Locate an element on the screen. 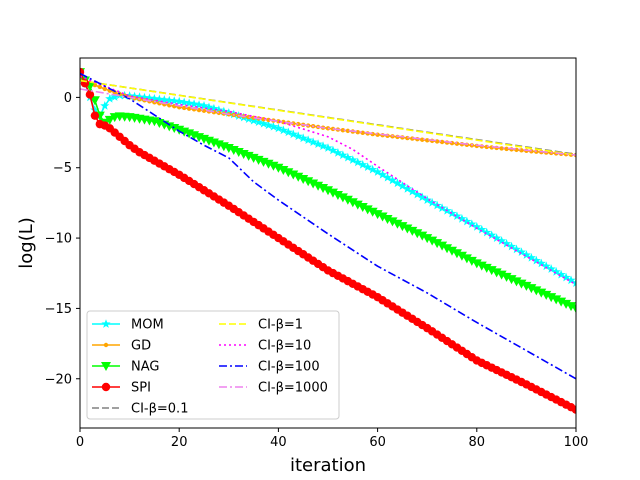 This screenshot has height=480, width=640. legend-entry-ci-beta-10: CI-β=10 is located at coordinates (265, 346).